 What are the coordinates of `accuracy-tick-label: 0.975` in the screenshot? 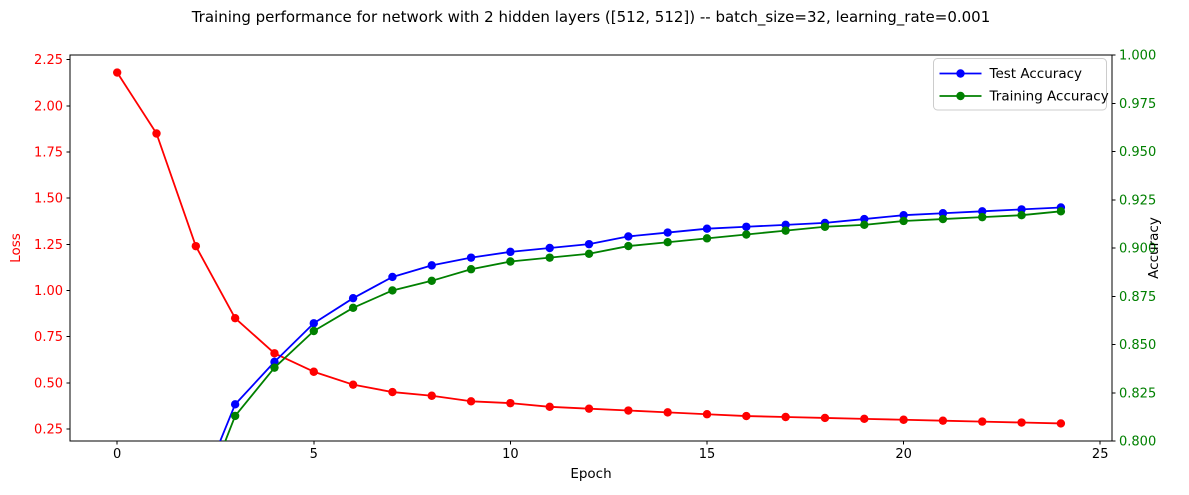 It's located at (1137, 104).